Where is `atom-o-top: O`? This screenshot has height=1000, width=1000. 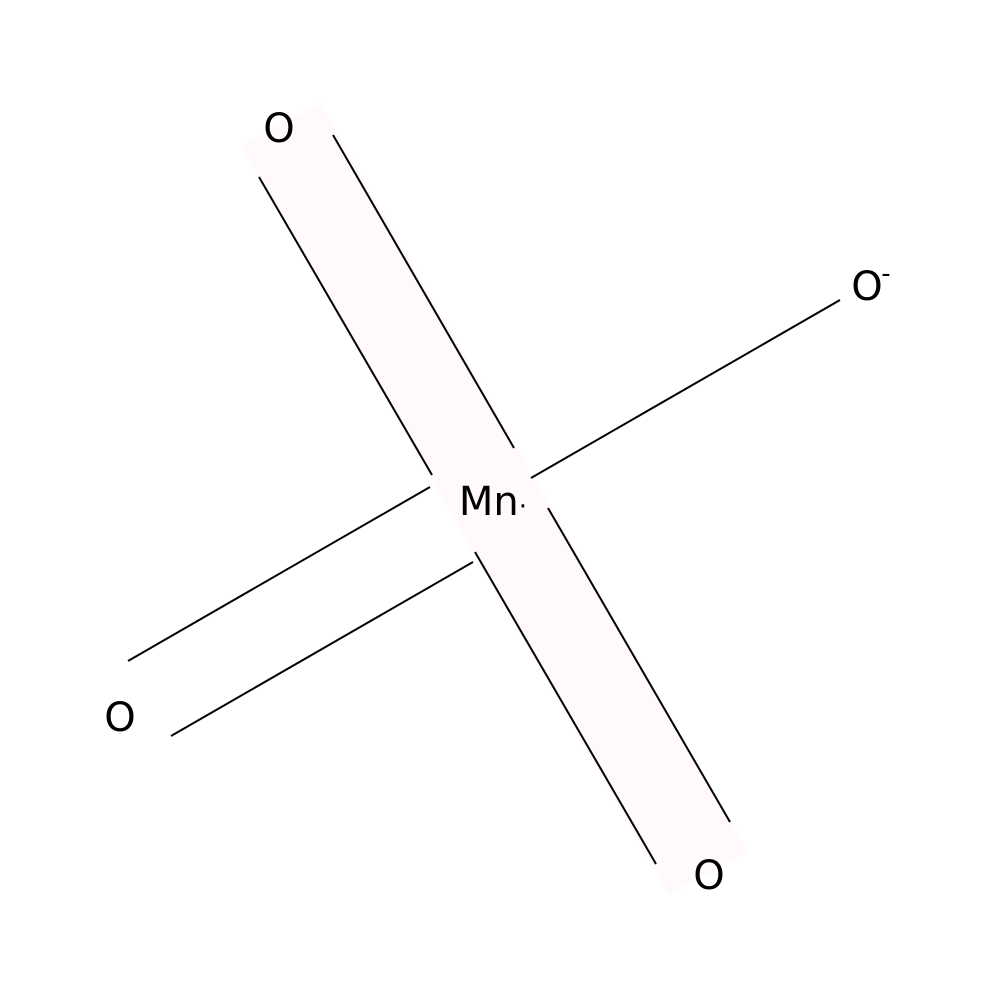 atom-o-top: O is located at coordinates (278, 129).